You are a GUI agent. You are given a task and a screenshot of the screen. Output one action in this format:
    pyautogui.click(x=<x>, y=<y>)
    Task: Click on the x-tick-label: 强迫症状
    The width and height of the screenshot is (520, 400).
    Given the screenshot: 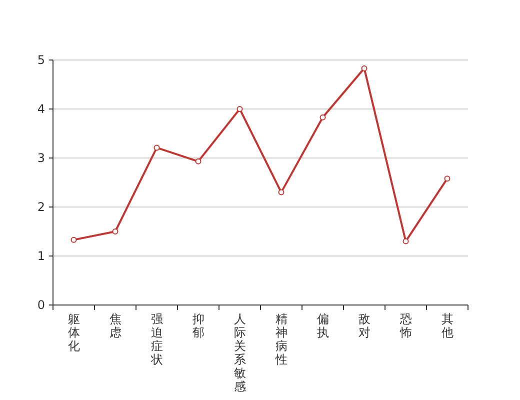 What is the action you would take?
    pyautogui.click(x=156, y=339)
    